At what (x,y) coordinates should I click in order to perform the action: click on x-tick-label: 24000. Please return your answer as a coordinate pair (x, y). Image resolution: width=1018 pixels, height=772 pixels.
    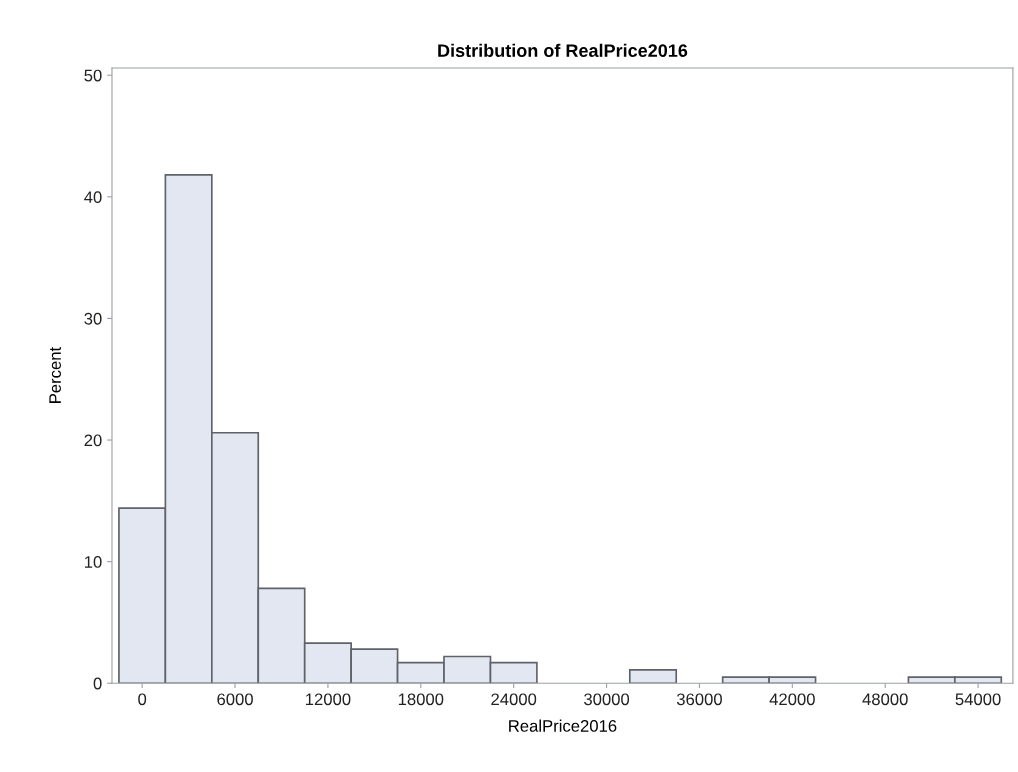
    Looking at the image, I should click on (514, 699).